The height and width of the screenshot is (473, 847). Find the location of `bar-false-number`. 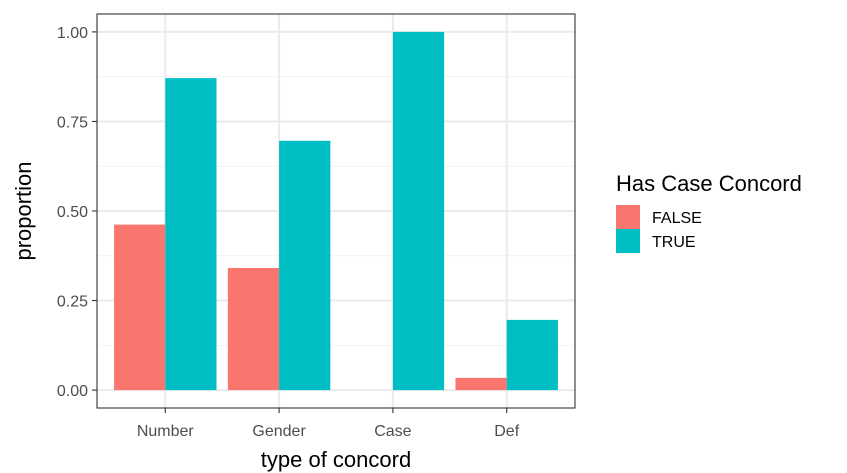

bar-false-number is located at coordinates (140, 307).